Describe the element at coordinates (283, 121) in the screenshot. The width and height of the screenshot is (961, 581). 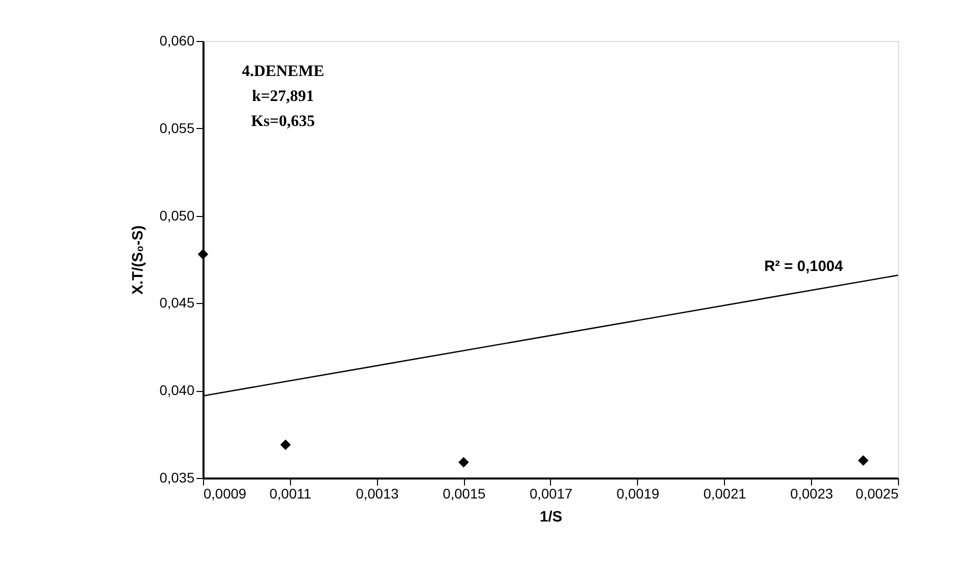
I see `annotation: Ks=0,635` at that location.